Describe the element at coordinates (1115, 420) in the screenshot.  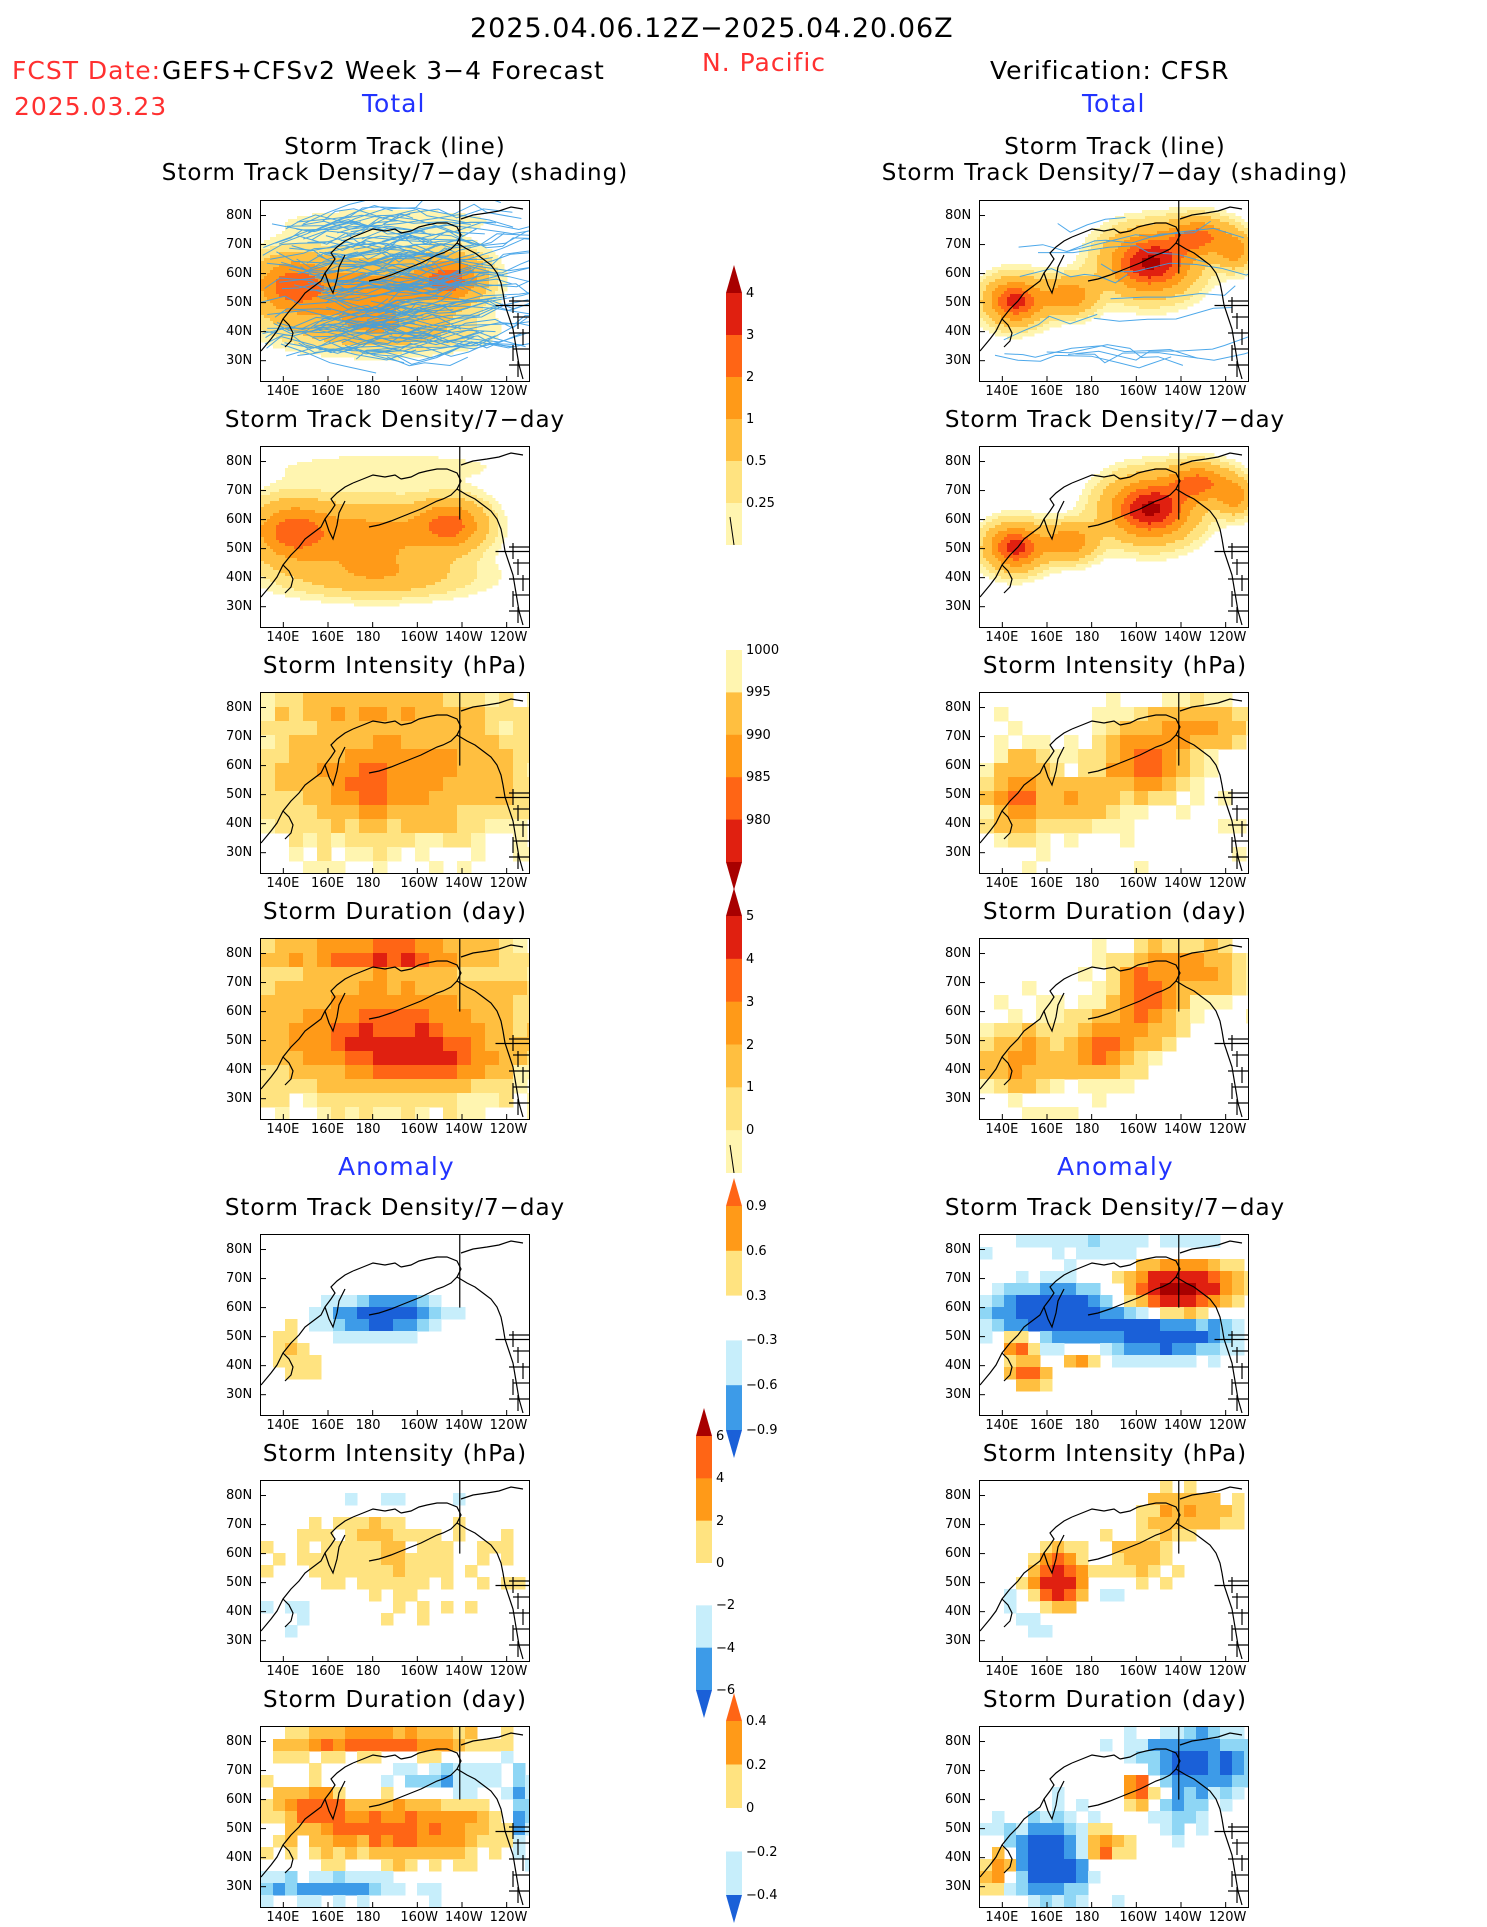
I see `title-total-density-right: Storm Track Density/7−day` at that location.